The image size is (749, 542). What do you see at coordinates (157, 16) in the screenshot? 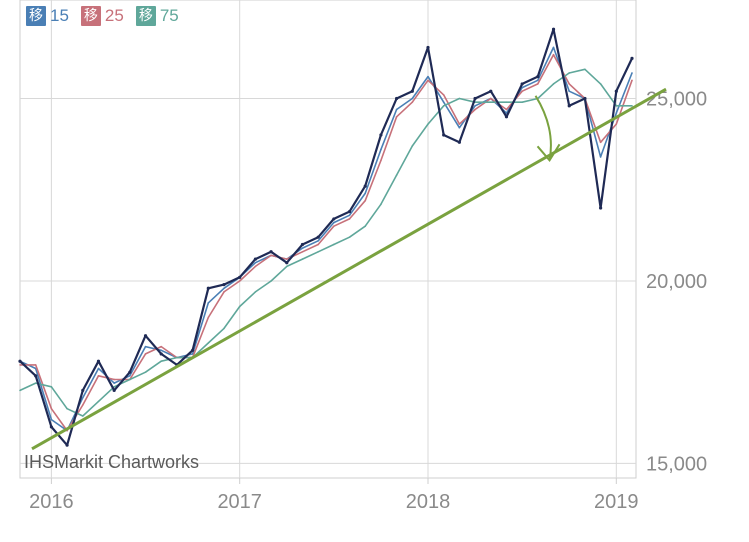
I see `legend-item-ma75: 移 75` at bounding box center [157, 16].